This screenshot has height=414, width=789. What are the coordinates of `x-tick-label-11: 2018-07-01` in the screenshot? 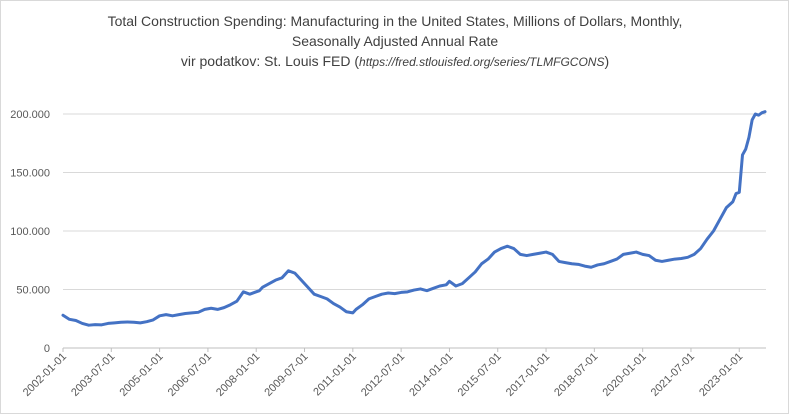 It's located at (576, 375).